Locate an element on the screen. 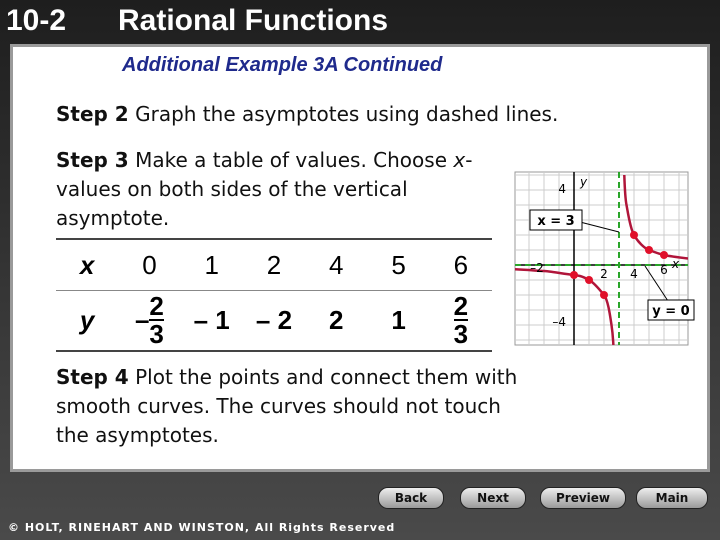 The image size is (720, 540). step-label: Step 4 is located at coordinates (92, 377).